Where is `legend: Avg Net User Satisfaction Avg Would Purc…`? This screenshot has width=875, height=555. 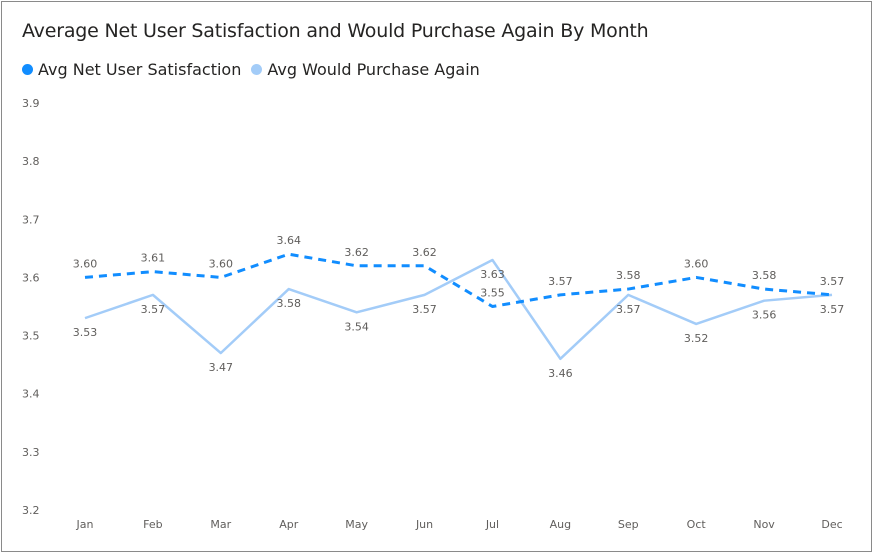
legend: Avg Net User Satisfaction Avg Would Purc… is located at coordinates (251, 69).